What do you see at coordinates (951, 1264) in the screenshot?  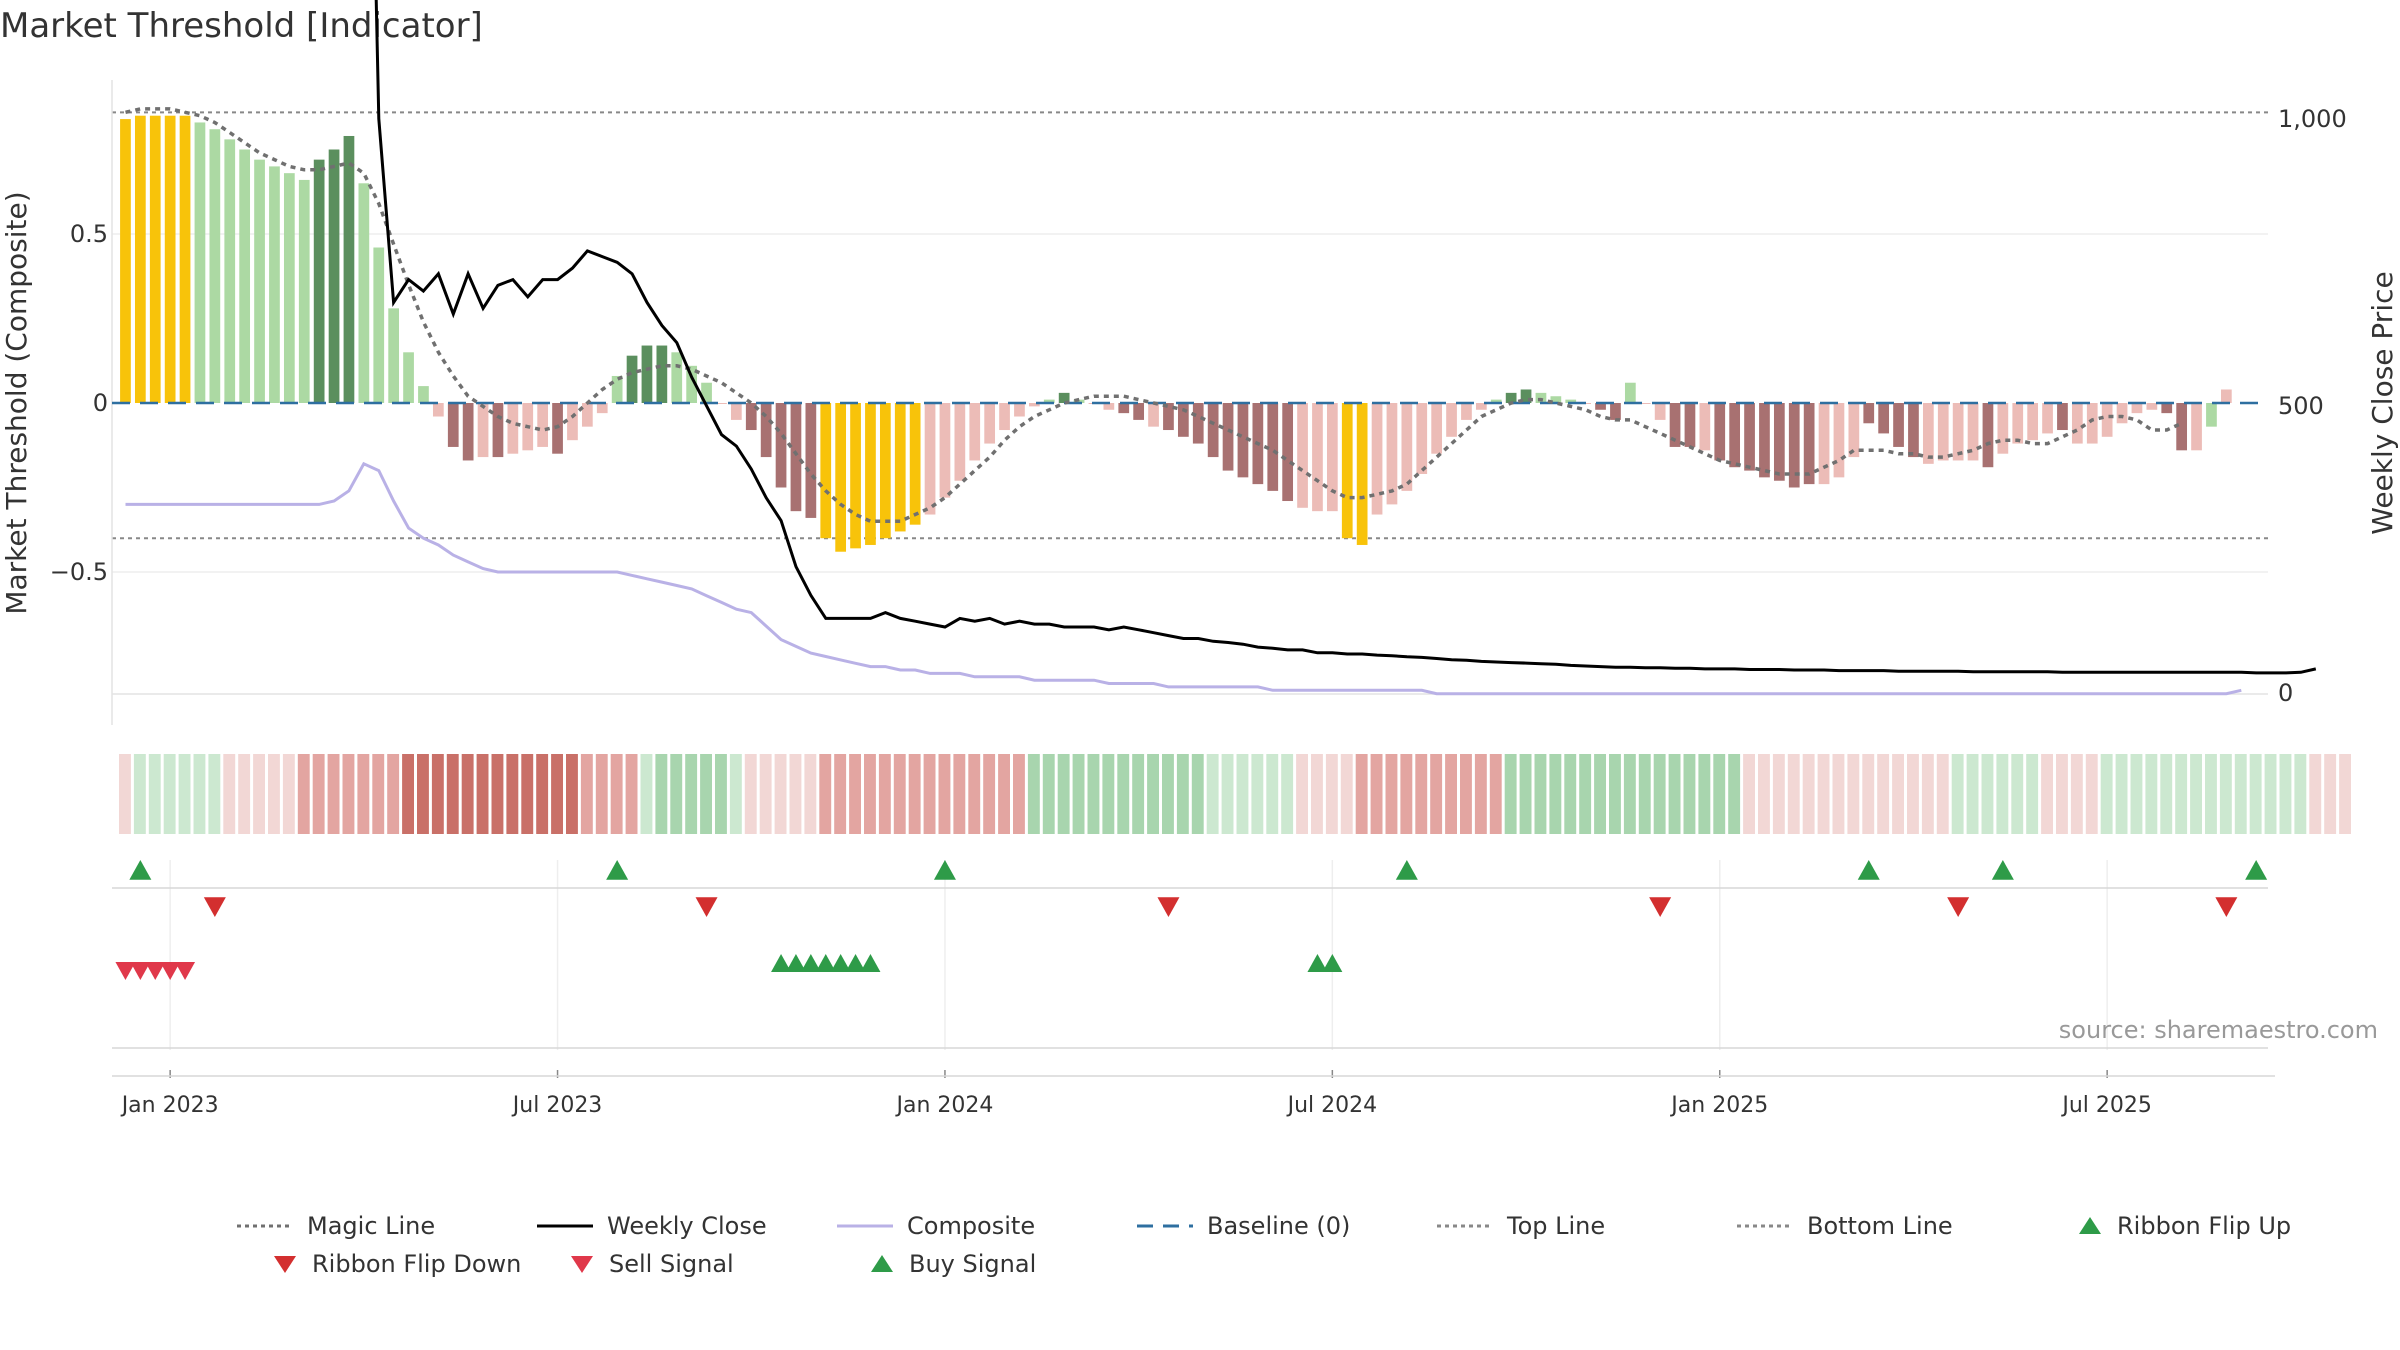 I see `legend-item: Buy Signal` at bounding box center [951, 1264].